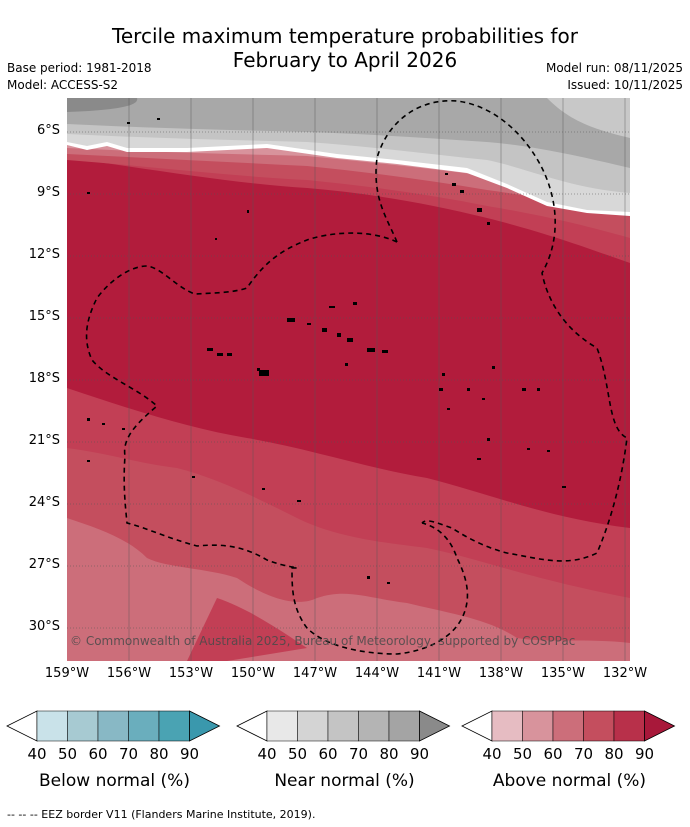 This screenshot has height=827, width=690. What do you see at coordinates (44, 316) in the screenshot?
I see `lat-label-15s: 15°S` at bounding box center [44, 316].